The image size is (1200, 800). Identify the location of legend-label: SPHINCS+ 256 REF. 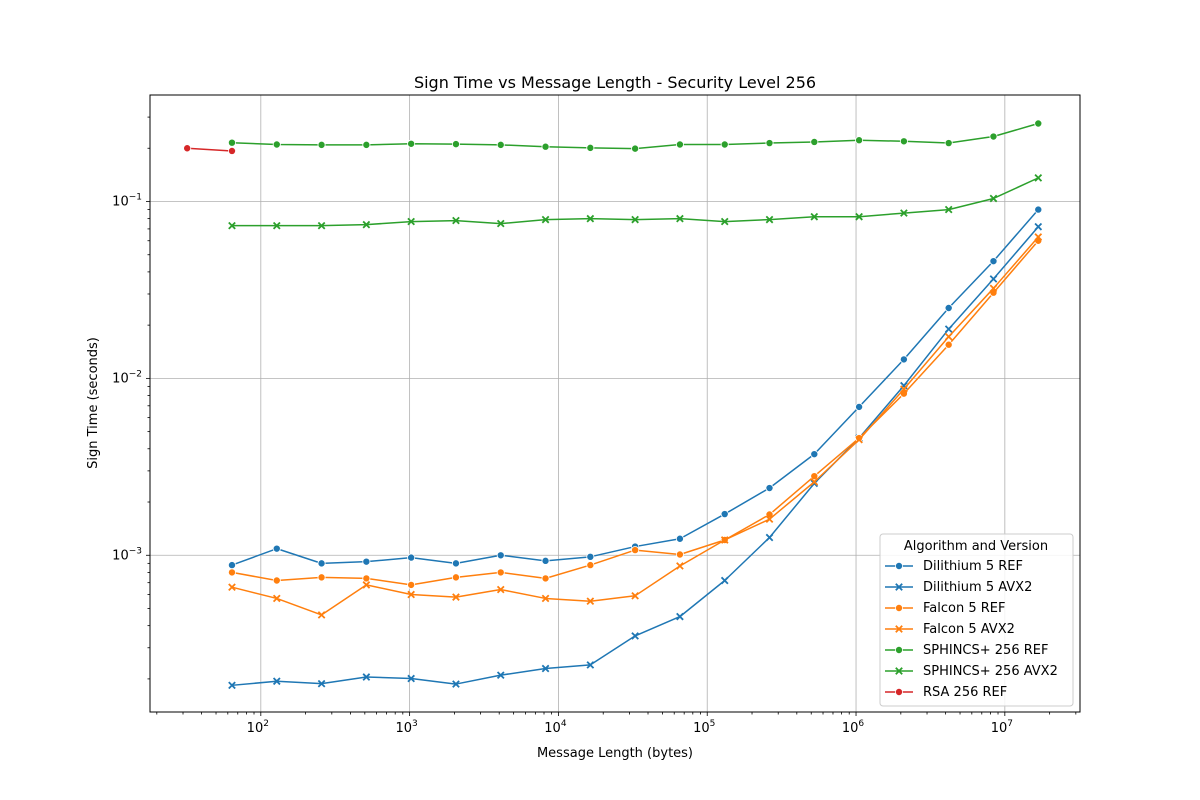
(985, 650).